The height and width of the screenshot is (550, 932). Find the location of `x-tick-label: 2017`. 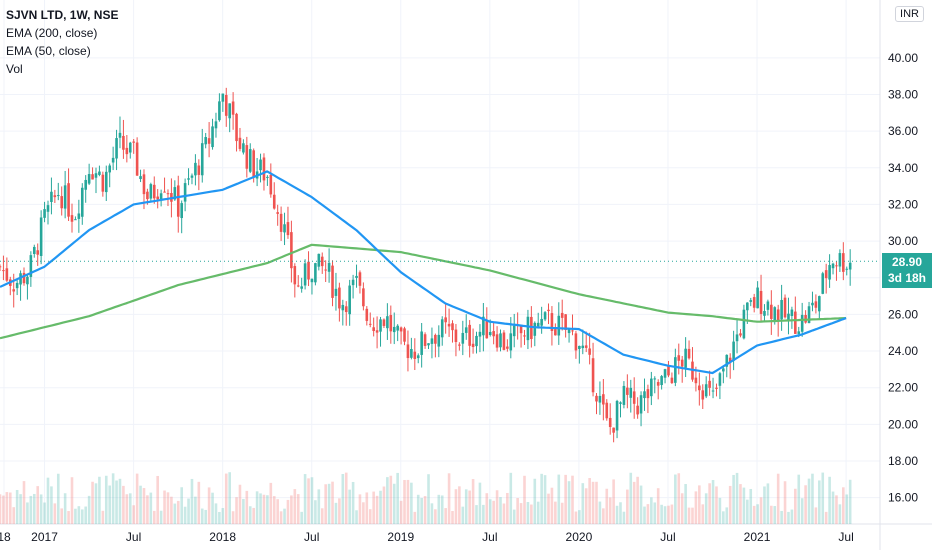

x-tick-label: 2017 is located at coordinates (44, 537).